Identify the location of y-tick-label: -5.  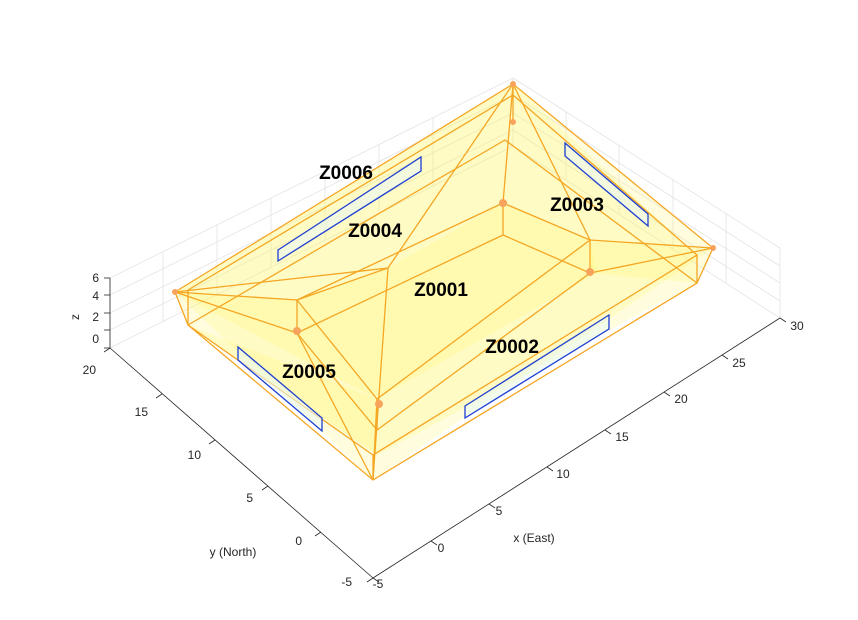
(346, 582).